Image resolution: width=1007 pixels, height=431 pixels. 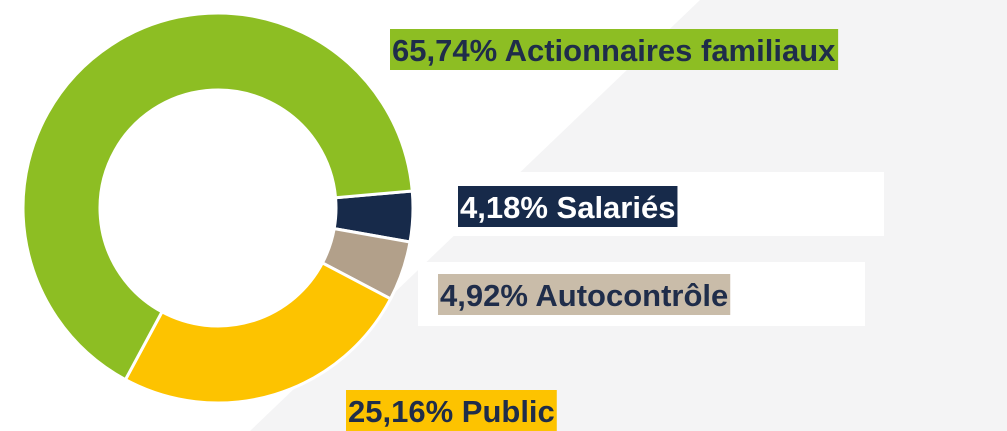 I want to click on slice-label: 4,18% Salariés, so click(x=568, y=206).